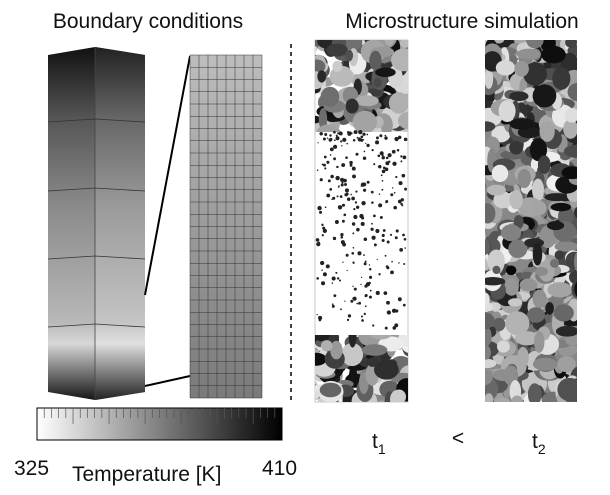  What do you see at coordinates (458, 438) in the screenshot?
I see `comparison: <` at bounding box center [458, 438].